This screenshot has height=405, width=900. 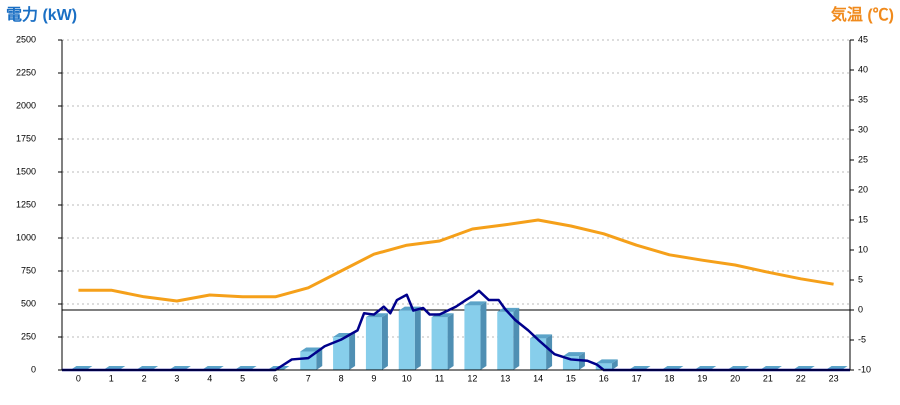 What do you see at coordinates (735, 378) in the screenshot?
I see `x-tick-label: 20` at bounding box center [735, 378].